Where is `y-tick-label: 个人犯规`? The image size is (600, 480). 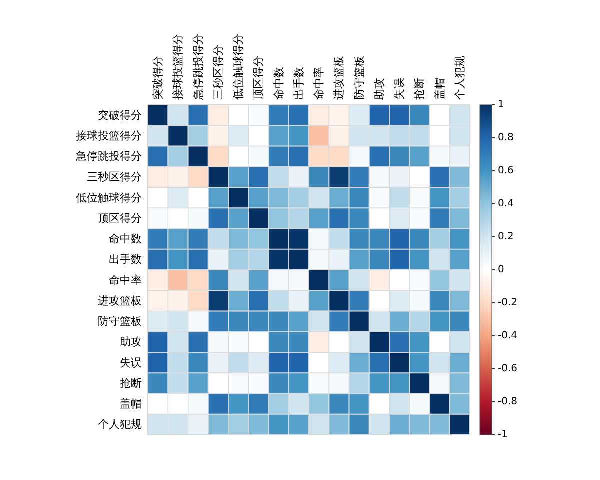 y-tick-label: 个人犯规 is located at coordinates (120, 425).